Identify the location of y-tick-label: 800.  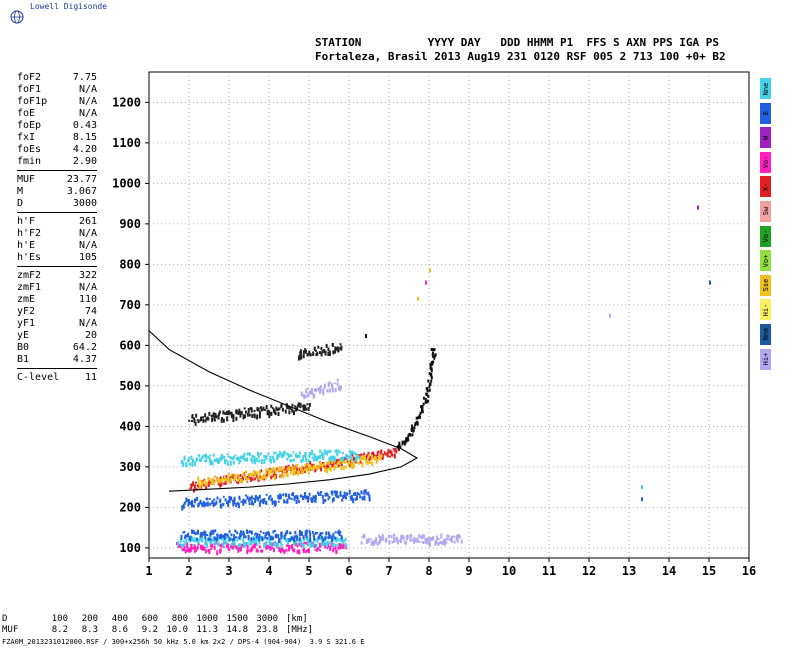
(130, 264).